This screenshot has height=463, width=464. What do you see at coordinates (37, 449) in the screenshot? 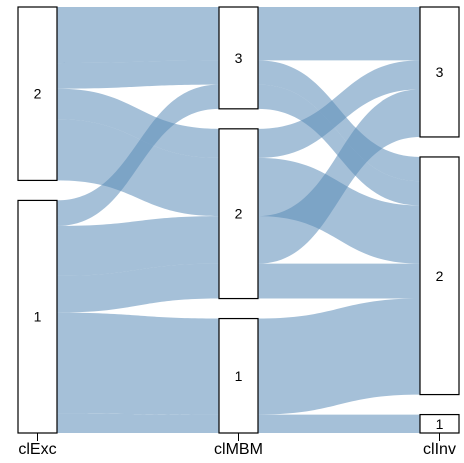
I see `axis-label-clExc: clExc` at bounding box center [37, 449].